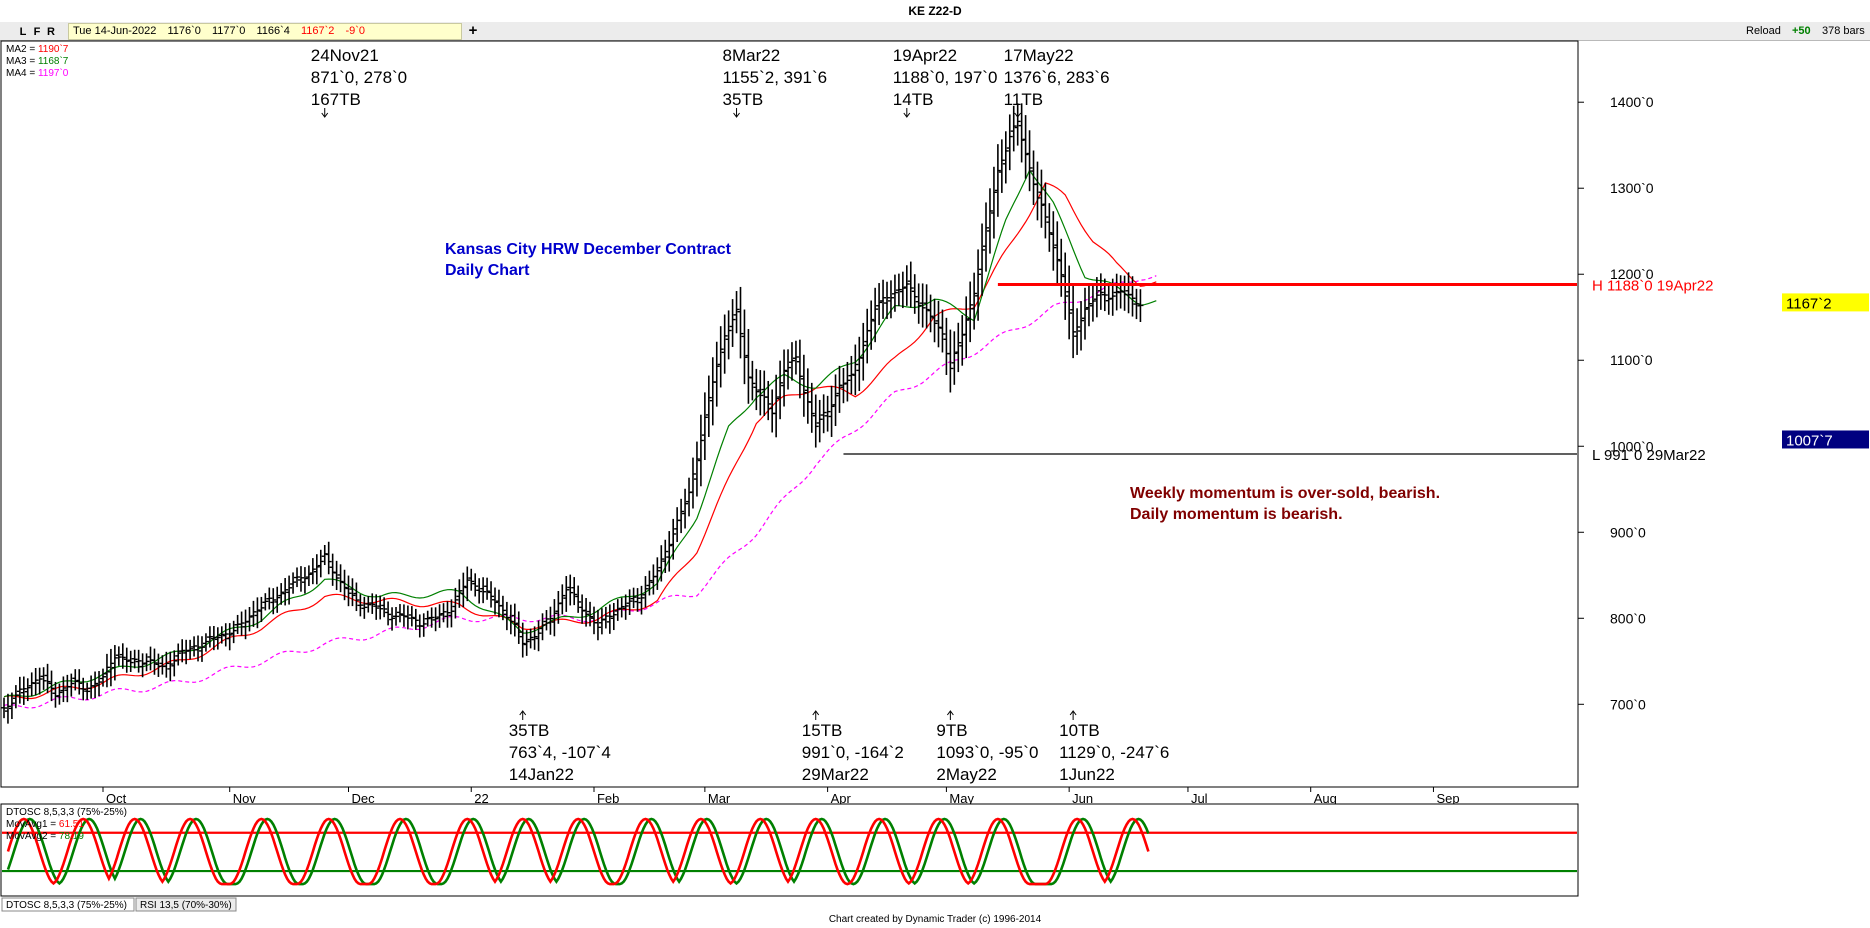 This screenshot has width=1870, height=928. I want to click on tab-dtosc: DTOSC 8,5,3,3 (75%-25%), so click(68, 904).